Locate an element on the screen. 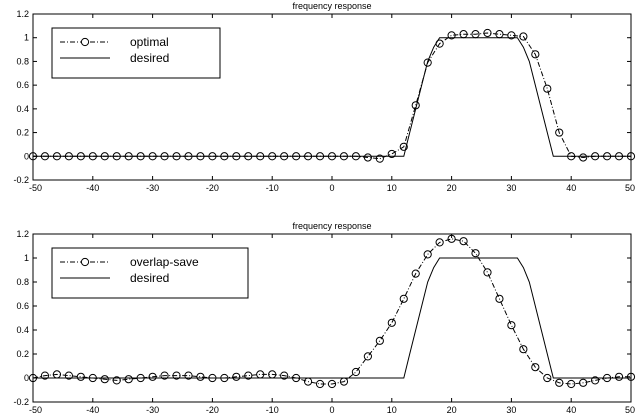 The image size is (636, 418). y-tick-label: -0.2 is located at coordinates (21, 402).